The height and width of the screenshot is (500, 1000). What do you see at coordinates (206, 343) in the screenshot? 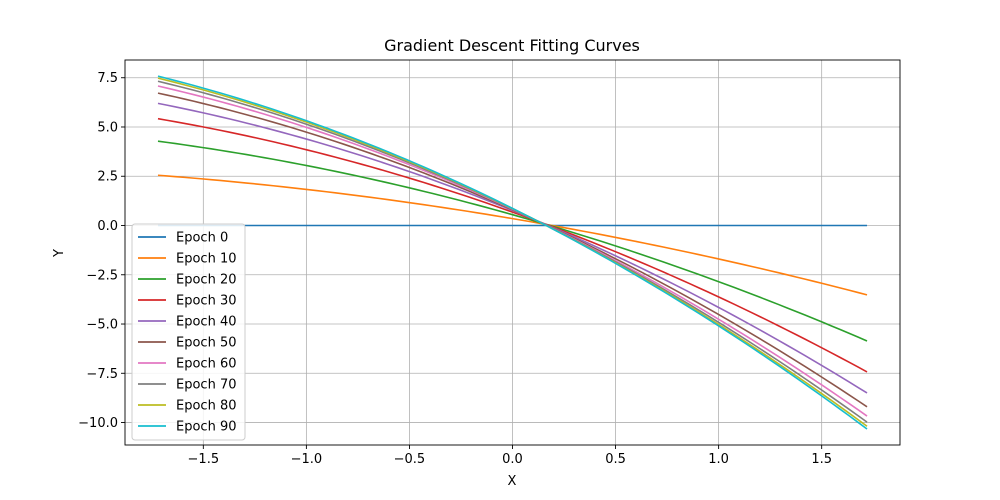
I see `legend-label: Epoch 50` at bounding box center [206, 343].